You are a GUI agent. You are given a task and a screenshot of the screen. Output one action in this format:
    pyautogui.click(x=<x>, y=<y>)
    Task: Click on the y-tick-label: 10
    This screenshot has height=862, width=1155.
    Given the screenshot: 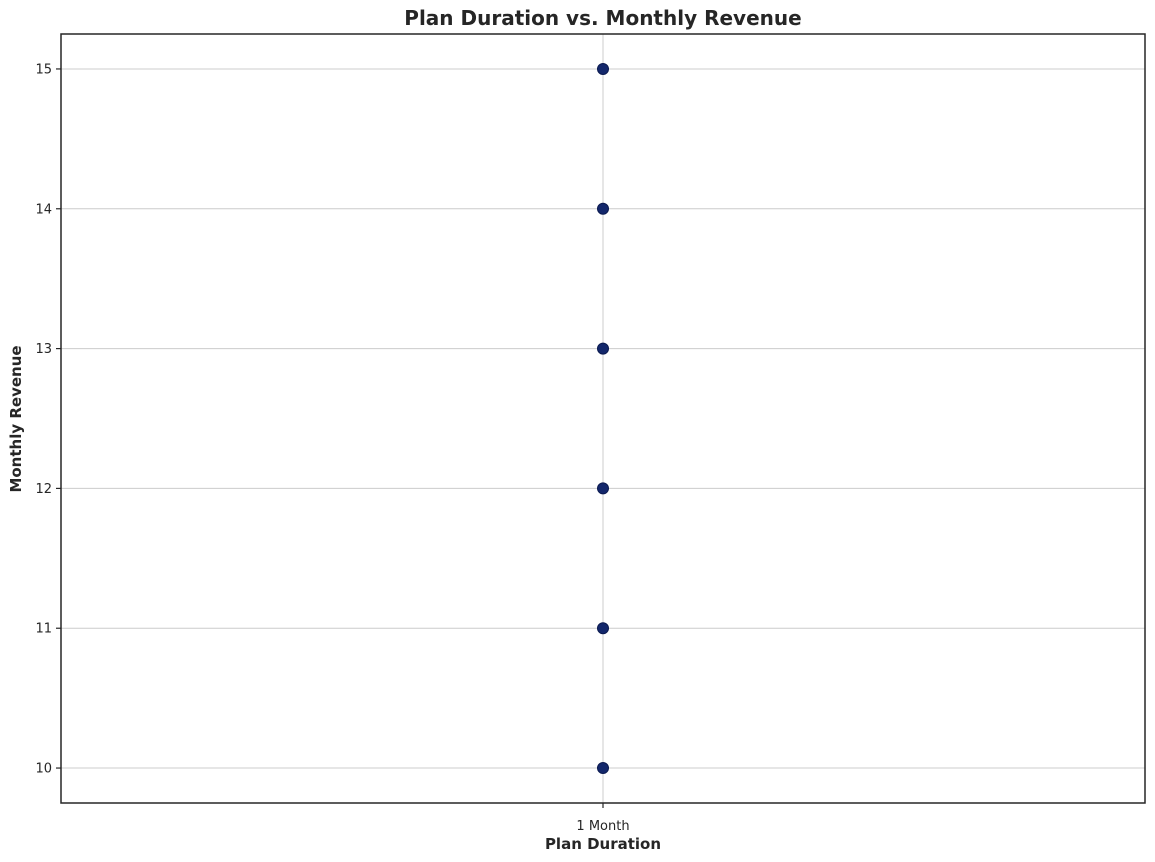 What is the action you would take?
    pyautogui.click(x=43, y=769)
    